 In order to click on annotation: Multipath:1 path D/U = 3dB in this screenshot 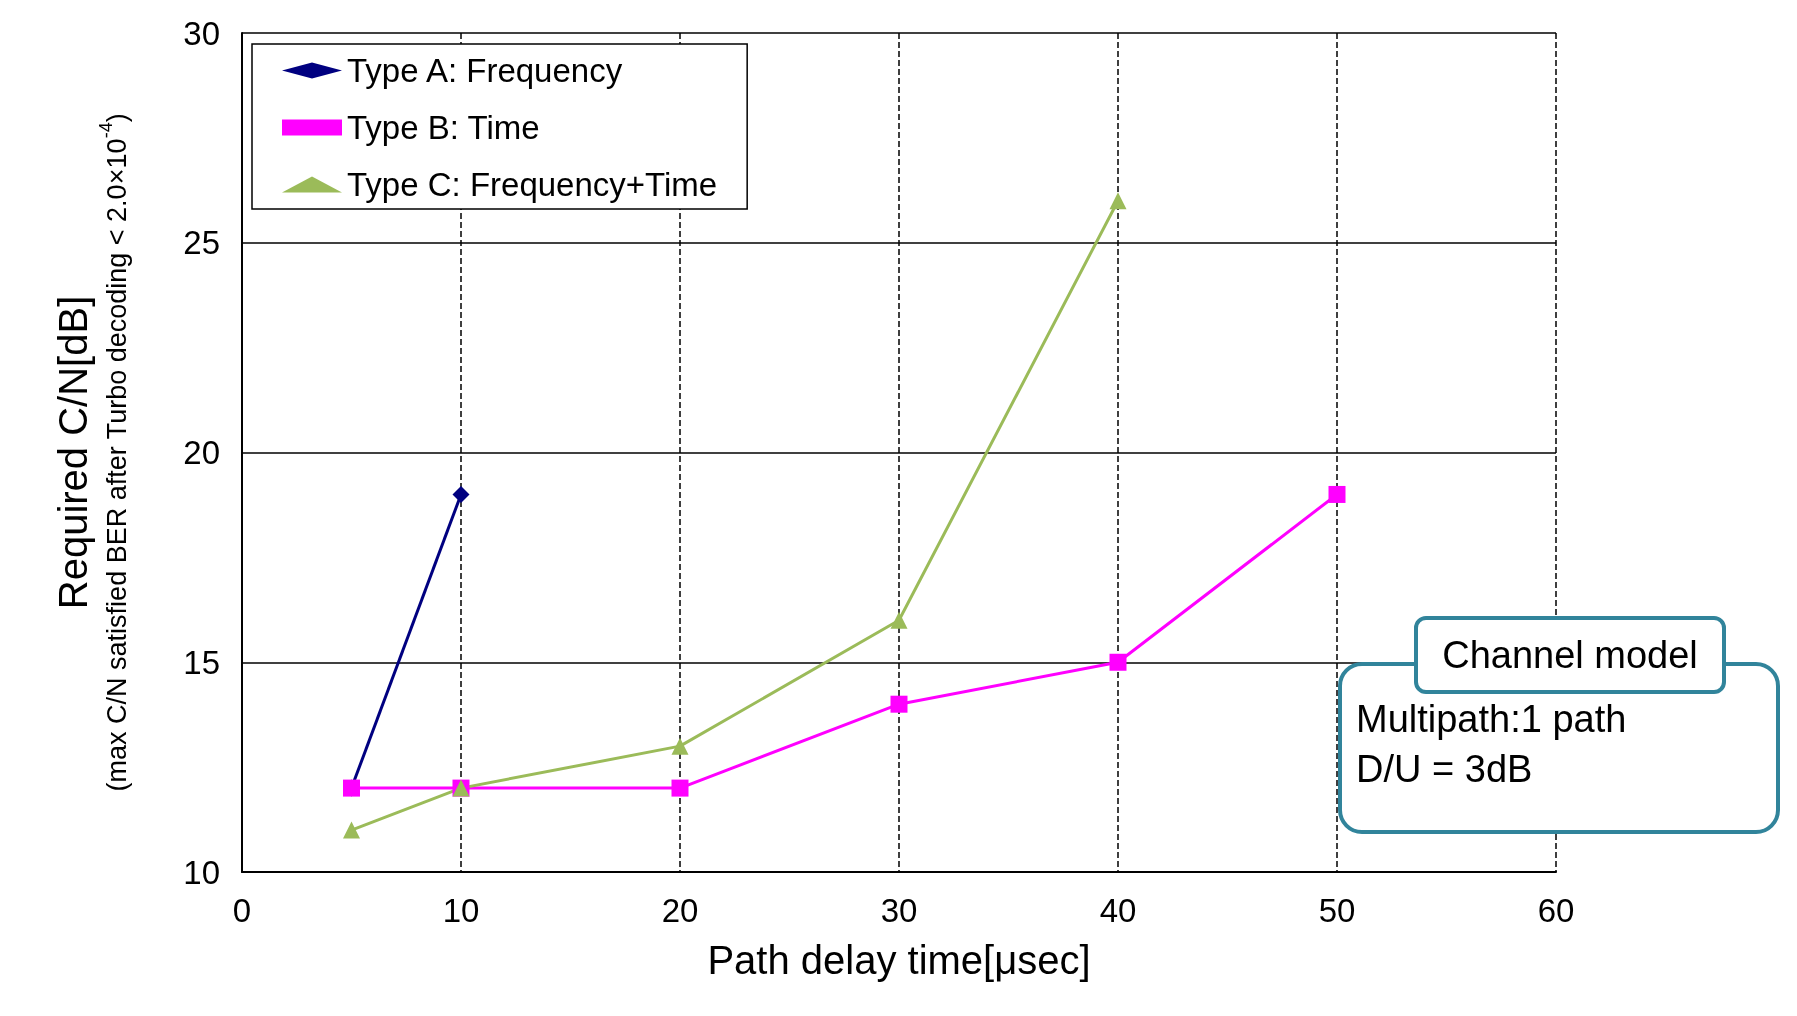, I will do `click(1491, 744)`.